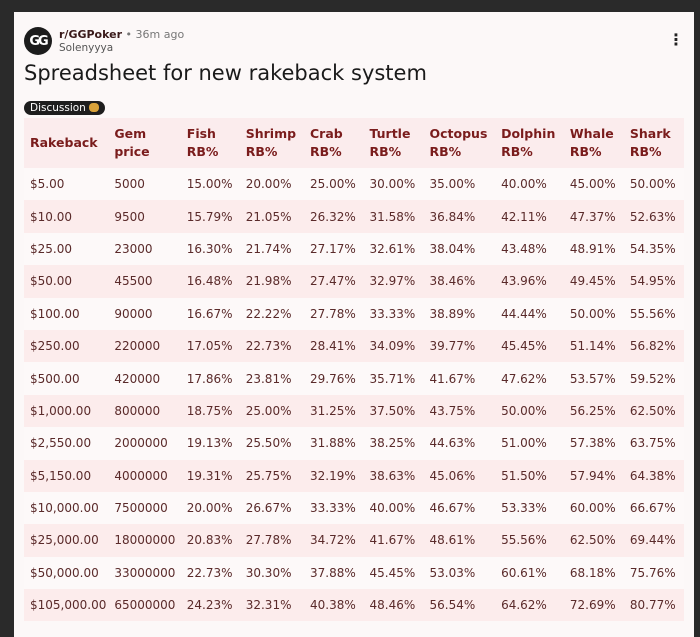 This screenshot has height=637, width=700. I want to click on table-cell: 72.69%, so click(593, 605).